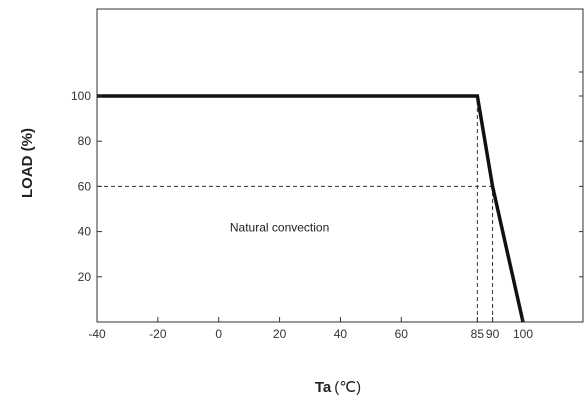 The width and height of the screenshot is (584, 401). I want to click on x-axis-ticks: -40 -20 0 20 40 60 85 90 100, so click(310, 329).